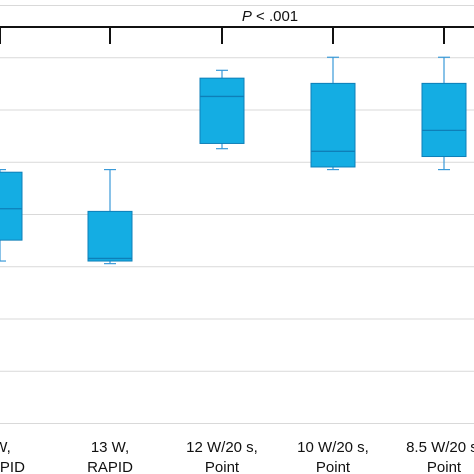 The height and width of the screenshot is (474, 474). I want to click on x-tick-label: 8.5 W/20 s,, so click(440, 447).